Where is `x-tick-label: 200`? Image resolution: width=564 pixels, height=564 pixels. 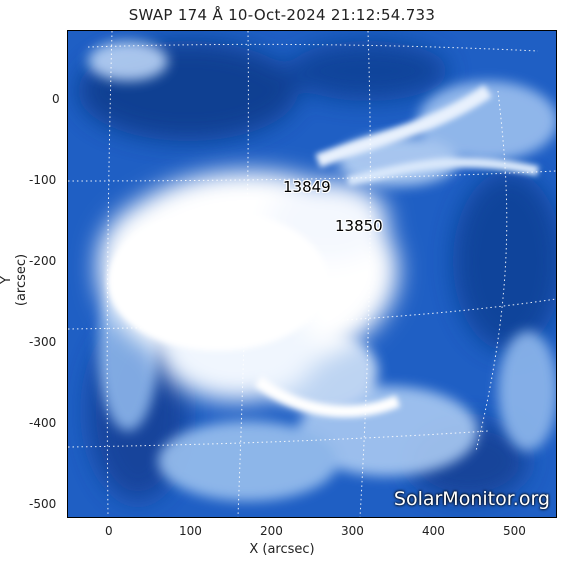 x-tick-label: 200 is located at coordinates (271, 531).